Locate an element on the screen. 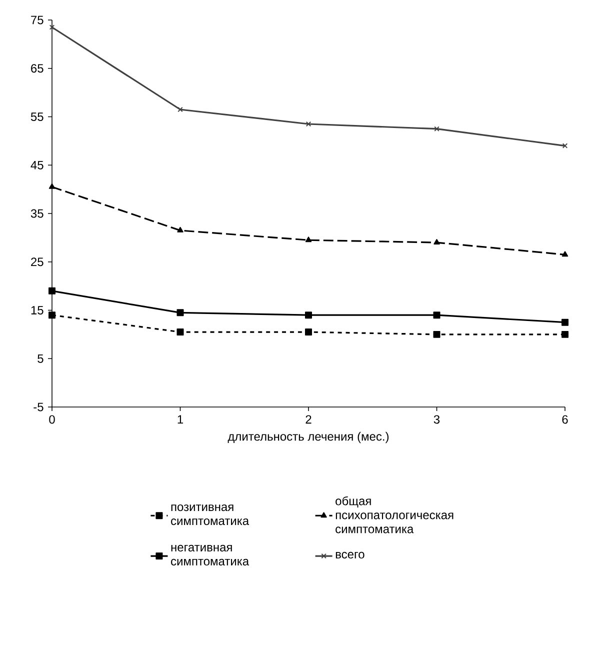  x-tick-label: 3 is located at coordinates (437, 419).